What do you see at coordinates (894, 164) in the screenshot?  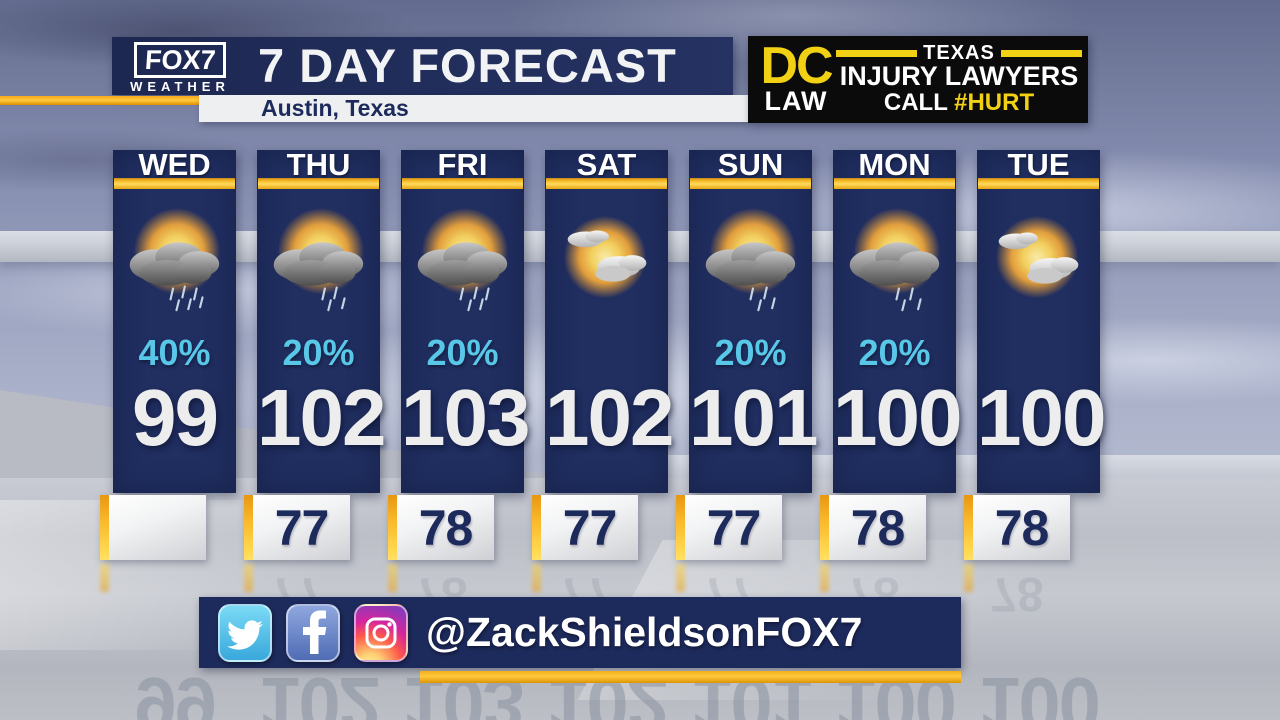 I see `day-label: MON` at bounding box center [894, 164].